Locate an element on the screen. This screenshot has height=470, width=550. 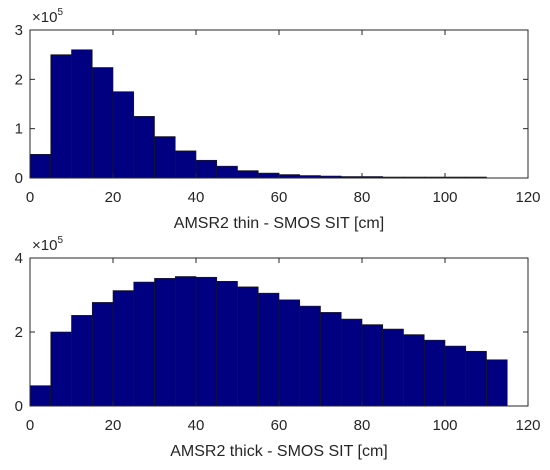
y-tick-label: 4 is located at coordinates (19, 258).